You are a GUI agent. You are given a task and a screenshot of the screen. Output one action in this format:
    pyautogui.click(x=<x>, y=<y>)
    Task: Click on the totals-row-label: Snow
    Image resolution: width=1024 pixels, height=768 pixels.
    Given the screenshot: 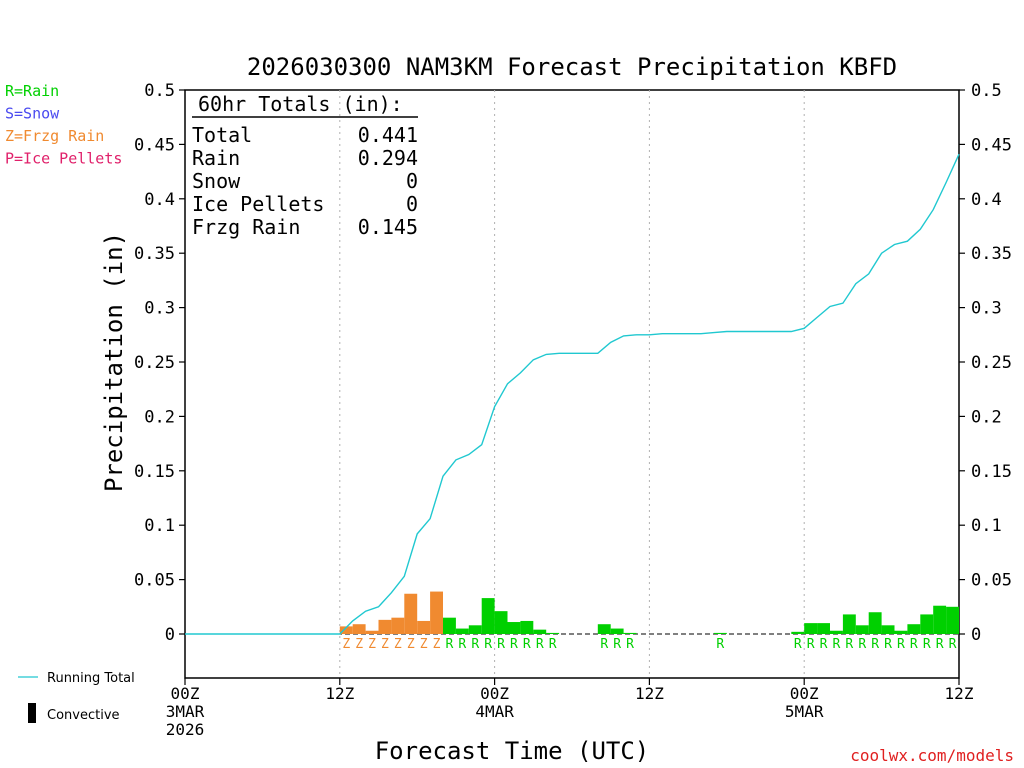 What is the action you would take?
    pyautogui.click(x=216, y=181)
    